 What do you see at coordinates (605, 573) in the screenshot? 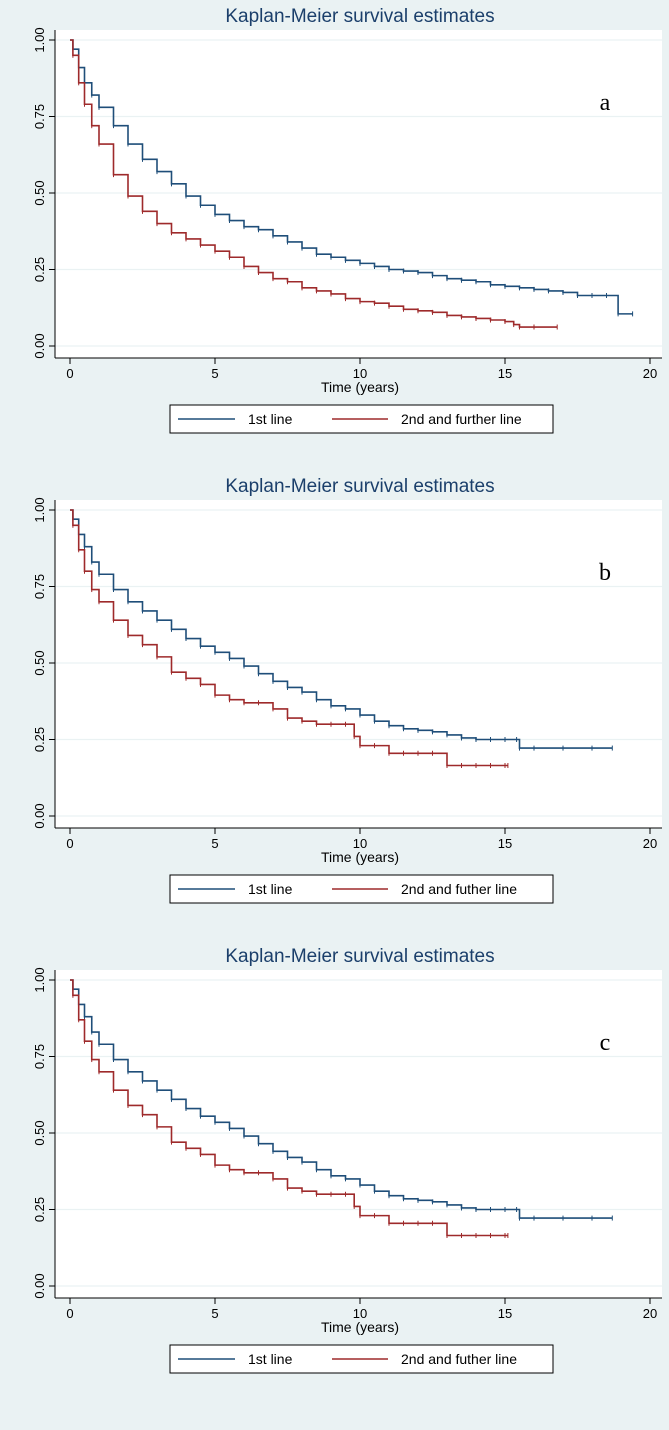
I see `panel-label: b` at bounding box center [605, 573].